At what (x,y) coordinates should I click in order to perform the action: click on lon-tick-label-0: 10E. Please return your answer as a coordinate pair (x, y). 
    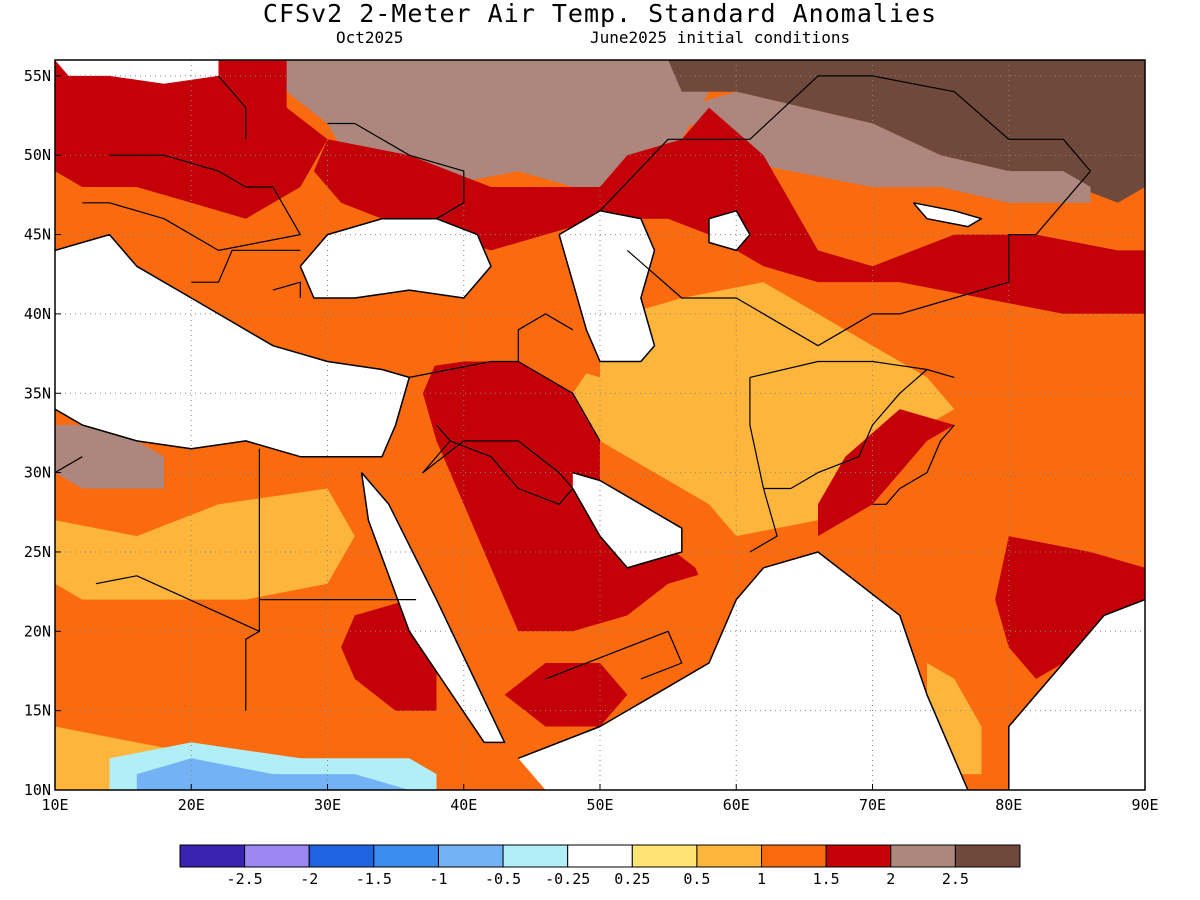
    Looking at the image, I should click on (54, 805).